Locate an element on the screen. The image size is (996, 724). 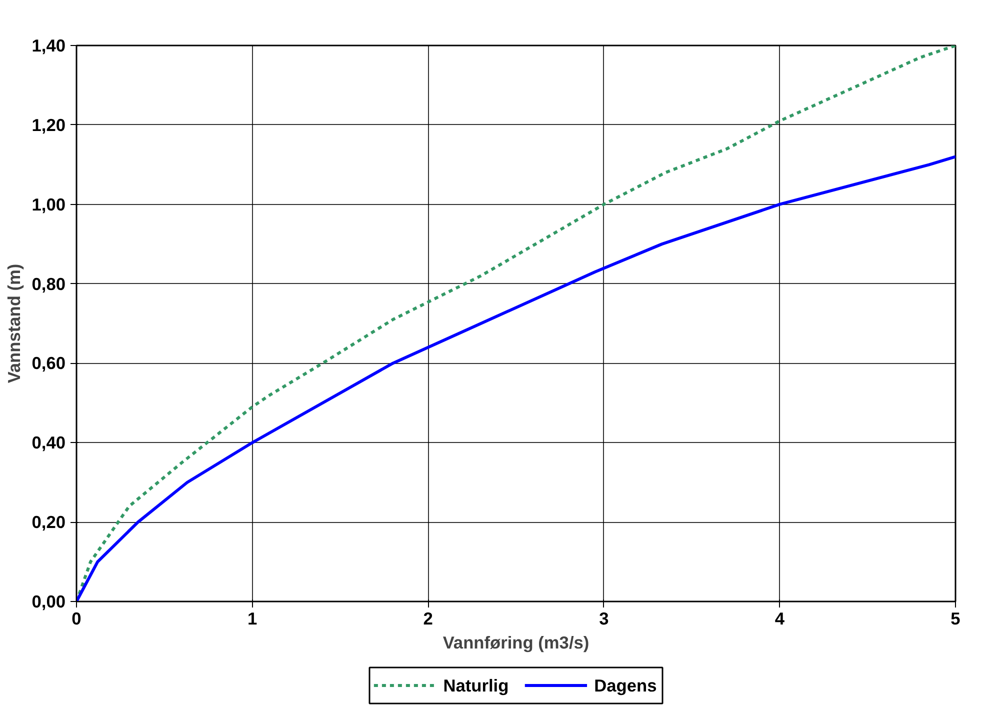
y-tick-label: 0,20 is located at coordinates (49, 522).